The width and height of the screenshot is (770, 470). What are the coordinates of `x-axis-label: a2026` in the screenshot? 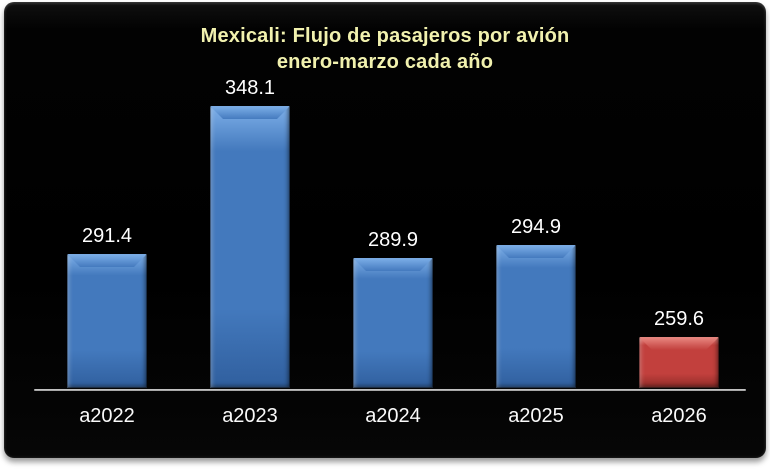 It's located at (679, 416).